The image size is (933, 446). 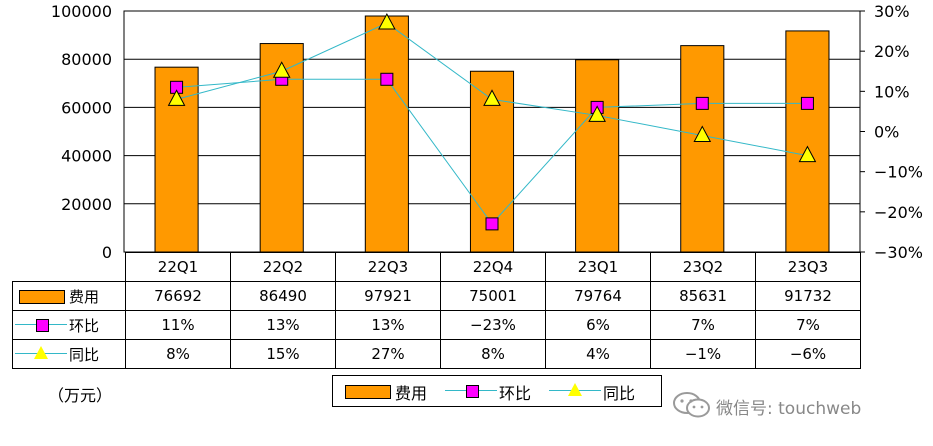 What do you see at coordinates (176, 159) in the screenshot?
I see `bar-22Q1` at bounding box center [176, 159].